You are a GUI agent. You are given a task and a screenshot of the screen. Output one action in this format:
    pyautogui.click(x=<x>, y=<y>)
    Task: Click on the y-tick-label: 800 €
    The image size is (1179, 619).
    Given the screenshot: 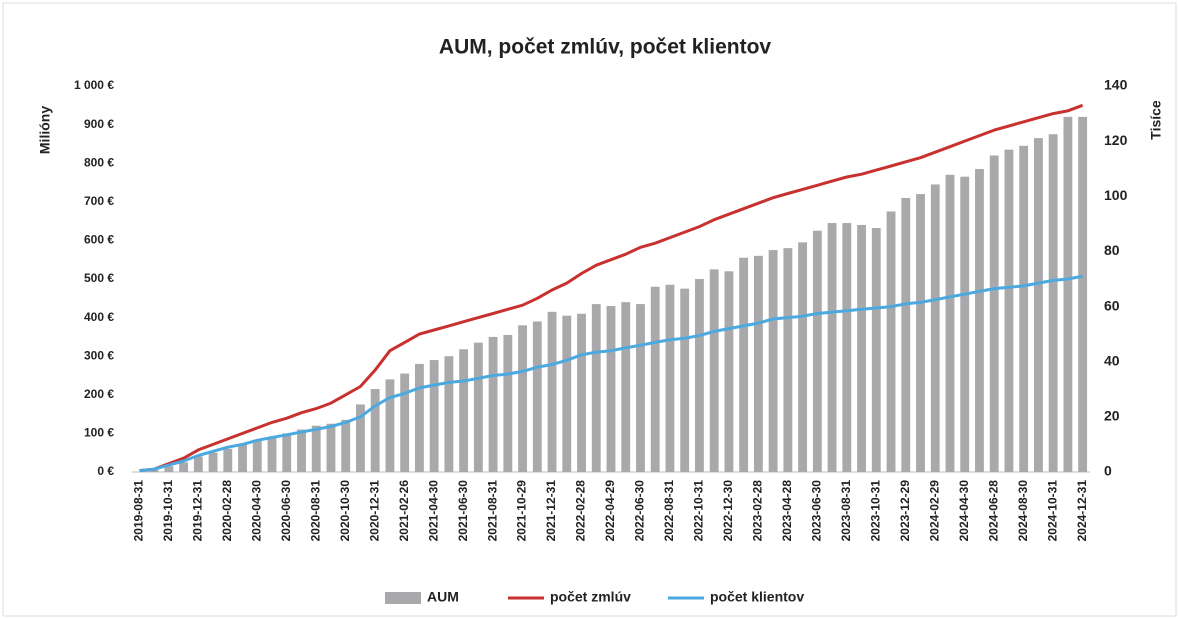 What is the action you would take?
    pyautogui.click(x=99, y=162)
    